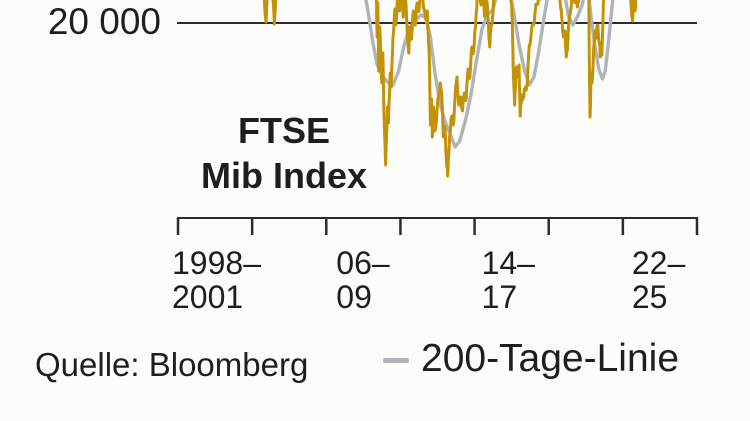  I want to click on chart-title-line2: Mib Index, so click(283, 175).